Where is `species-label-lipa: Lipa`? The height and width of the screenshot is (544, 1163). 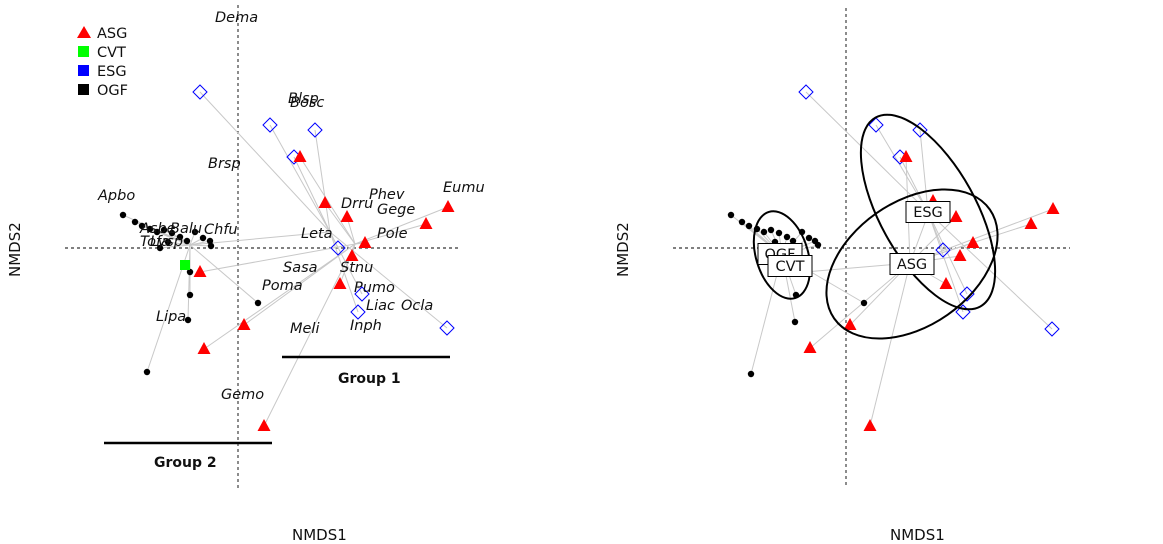 species-label-lipa: Lipa is located at coordinates (171, 317).